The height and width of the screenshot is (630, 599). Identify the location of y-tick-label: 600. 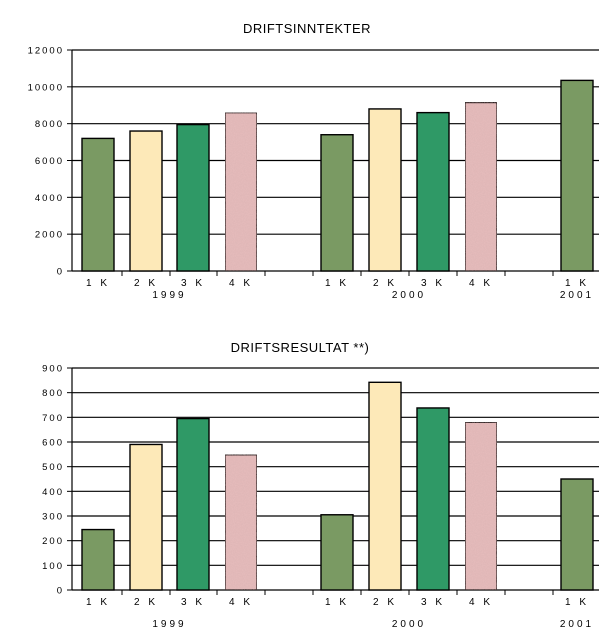
(53, 443).